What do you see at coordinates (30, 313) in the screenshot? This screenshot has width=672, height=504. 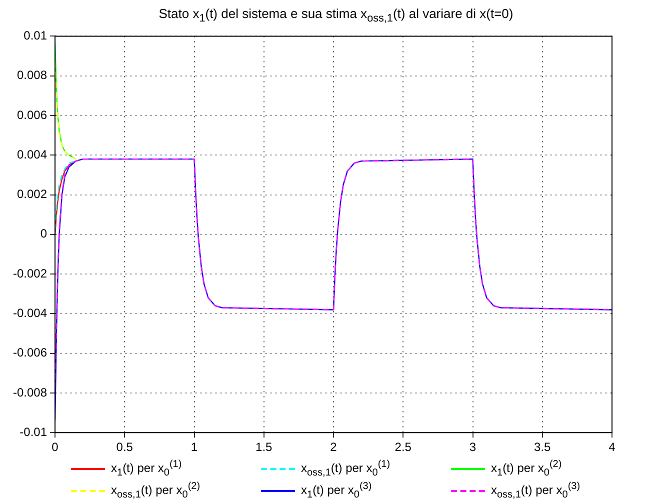 I see `y-tick-label: -0.004` at bounding box center [30, 313].